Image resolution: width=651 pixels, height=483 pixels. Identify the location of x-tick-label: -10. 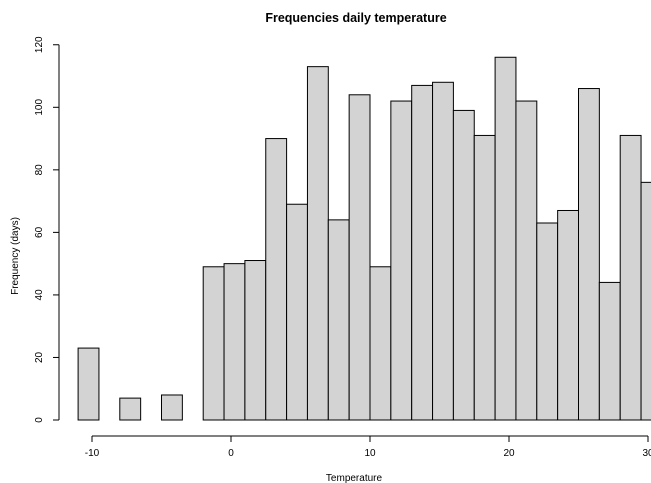
(92, 453).